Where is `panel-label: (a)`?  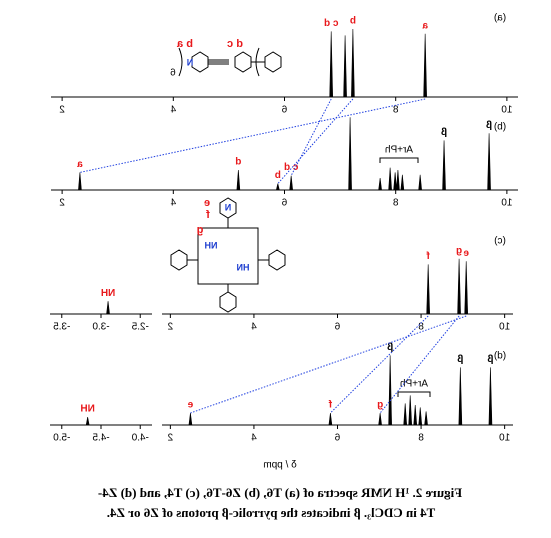
panel-label: (a) is located at coordinates (500, 18).